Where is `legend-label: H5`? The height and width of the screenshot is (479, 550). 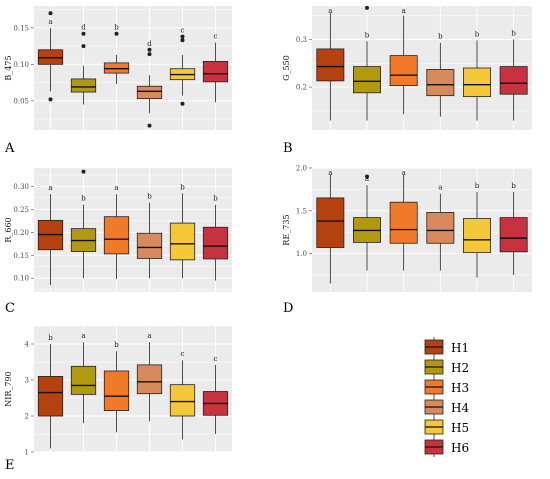
legend-label: H5 is located at coordinates (460, 428).